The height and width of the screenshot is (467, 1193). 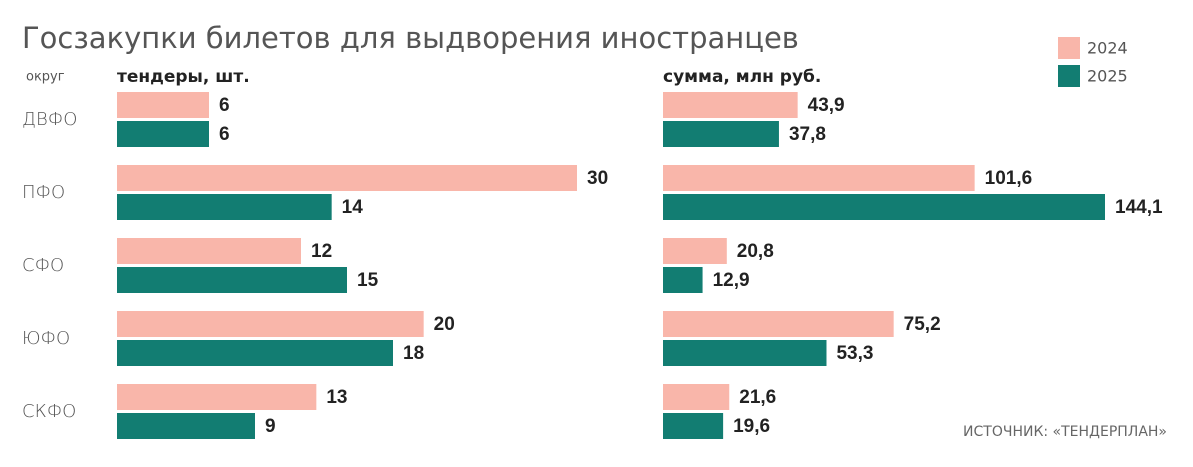 What do you see at coordinates (731, 280) in the screenshot?
I see `value-label: 12,9` at bounding box center [731, 280].